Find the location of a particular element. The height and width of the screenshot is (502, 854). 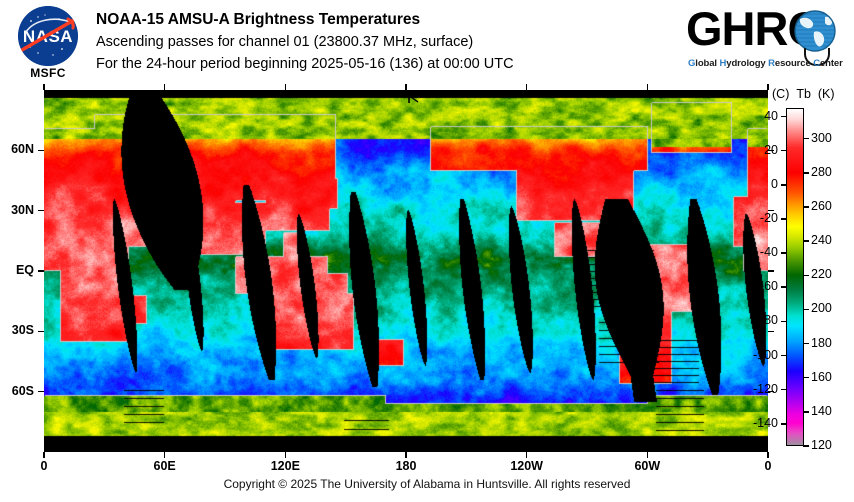

nasa-meatball-svg: NASA is located at coordinates (48, 36).